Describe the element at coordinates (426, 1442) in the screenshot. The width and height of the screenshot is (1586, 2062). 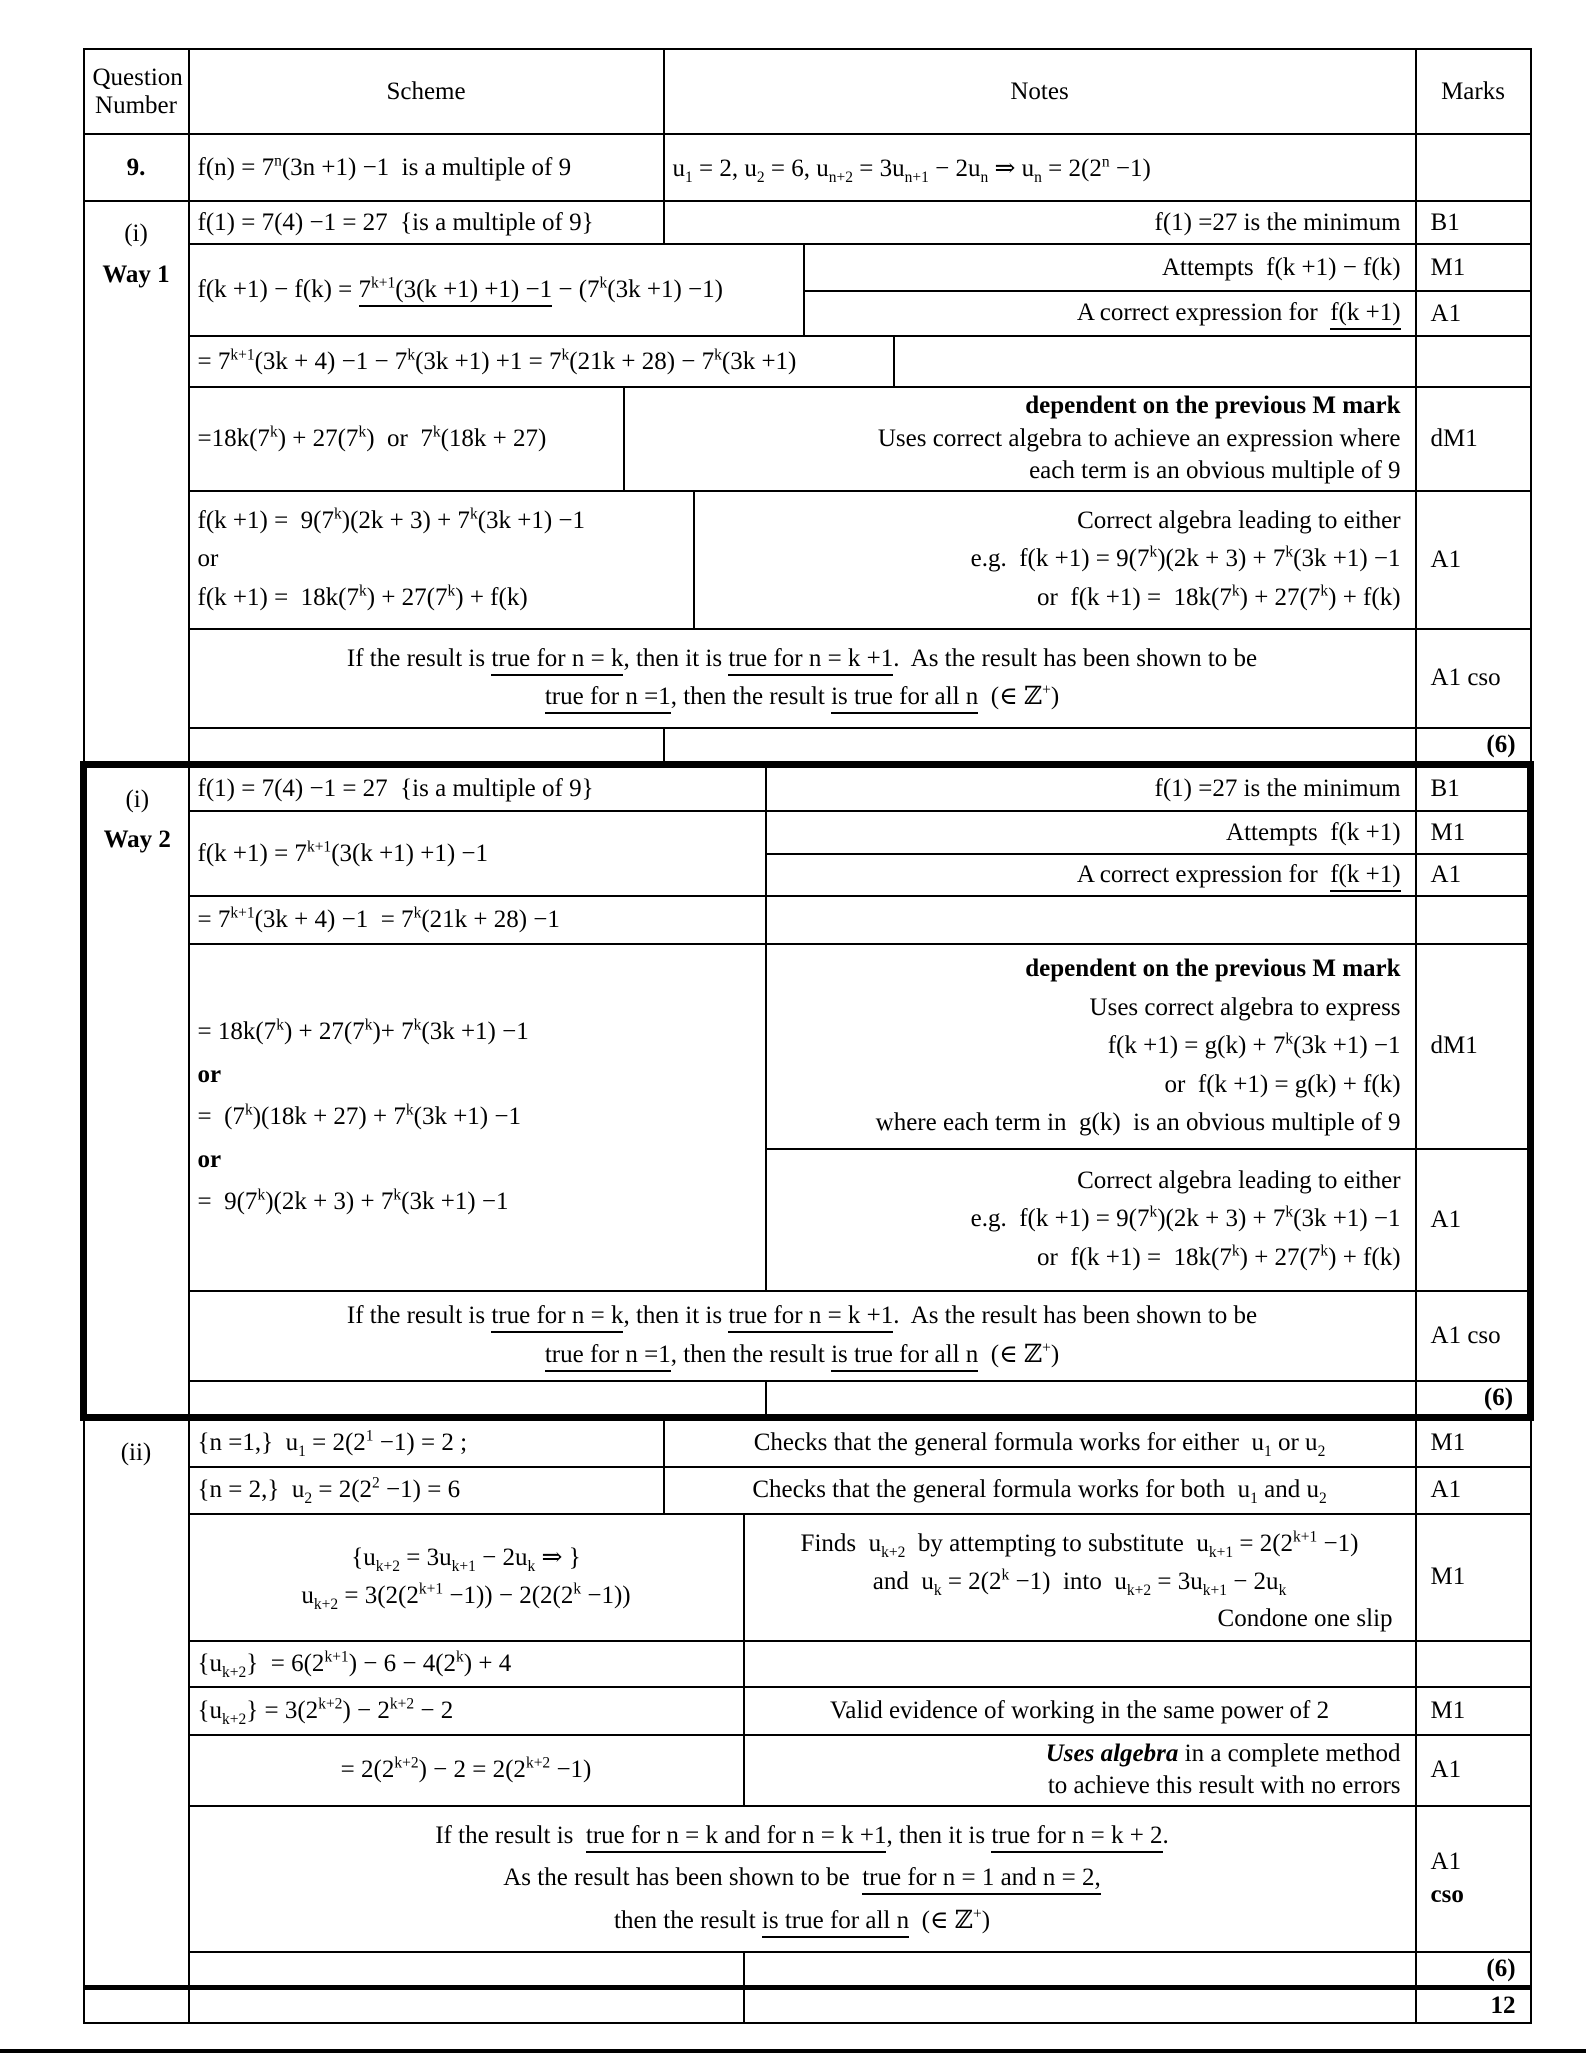
I see `part2-m1-scheme: {n =1,} u1 = 2(21 −1) = 2 ;` at that location.